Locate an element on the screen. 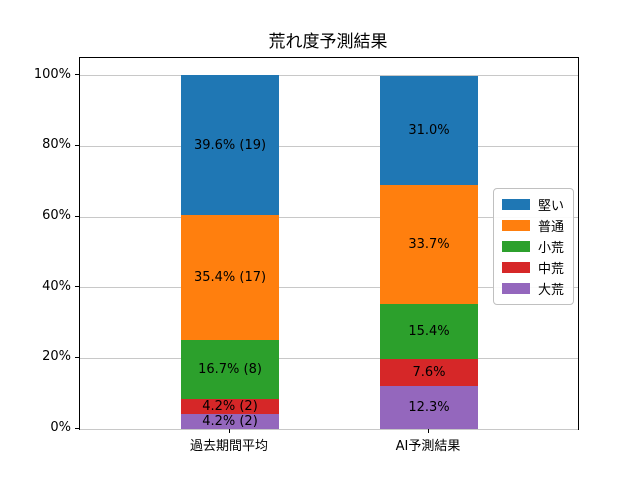 The width and height of the screenshot is (640, 480). bar-value-label: 15.4% is located at coordinates (429, 331).